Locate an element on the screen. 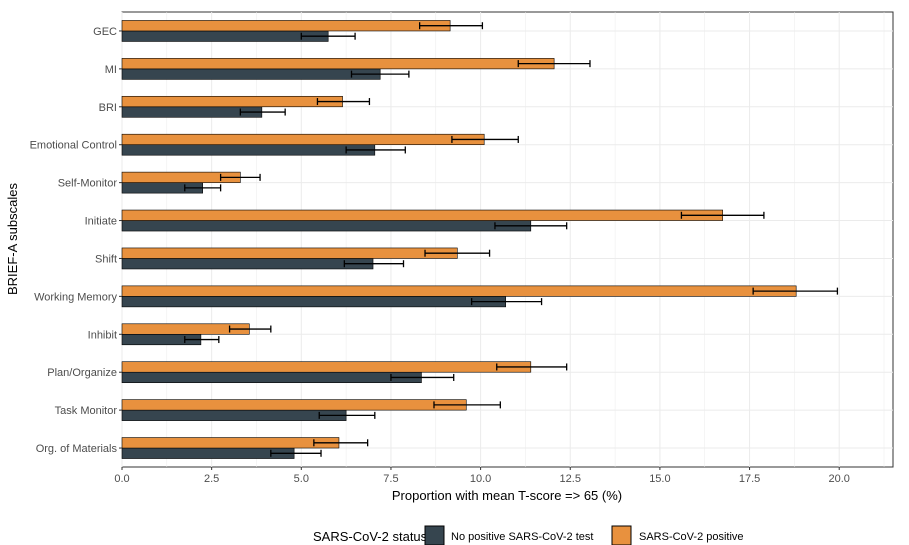 The image size is (909, 545). y-tick-label: GEC is located at coordinates (105, 32).